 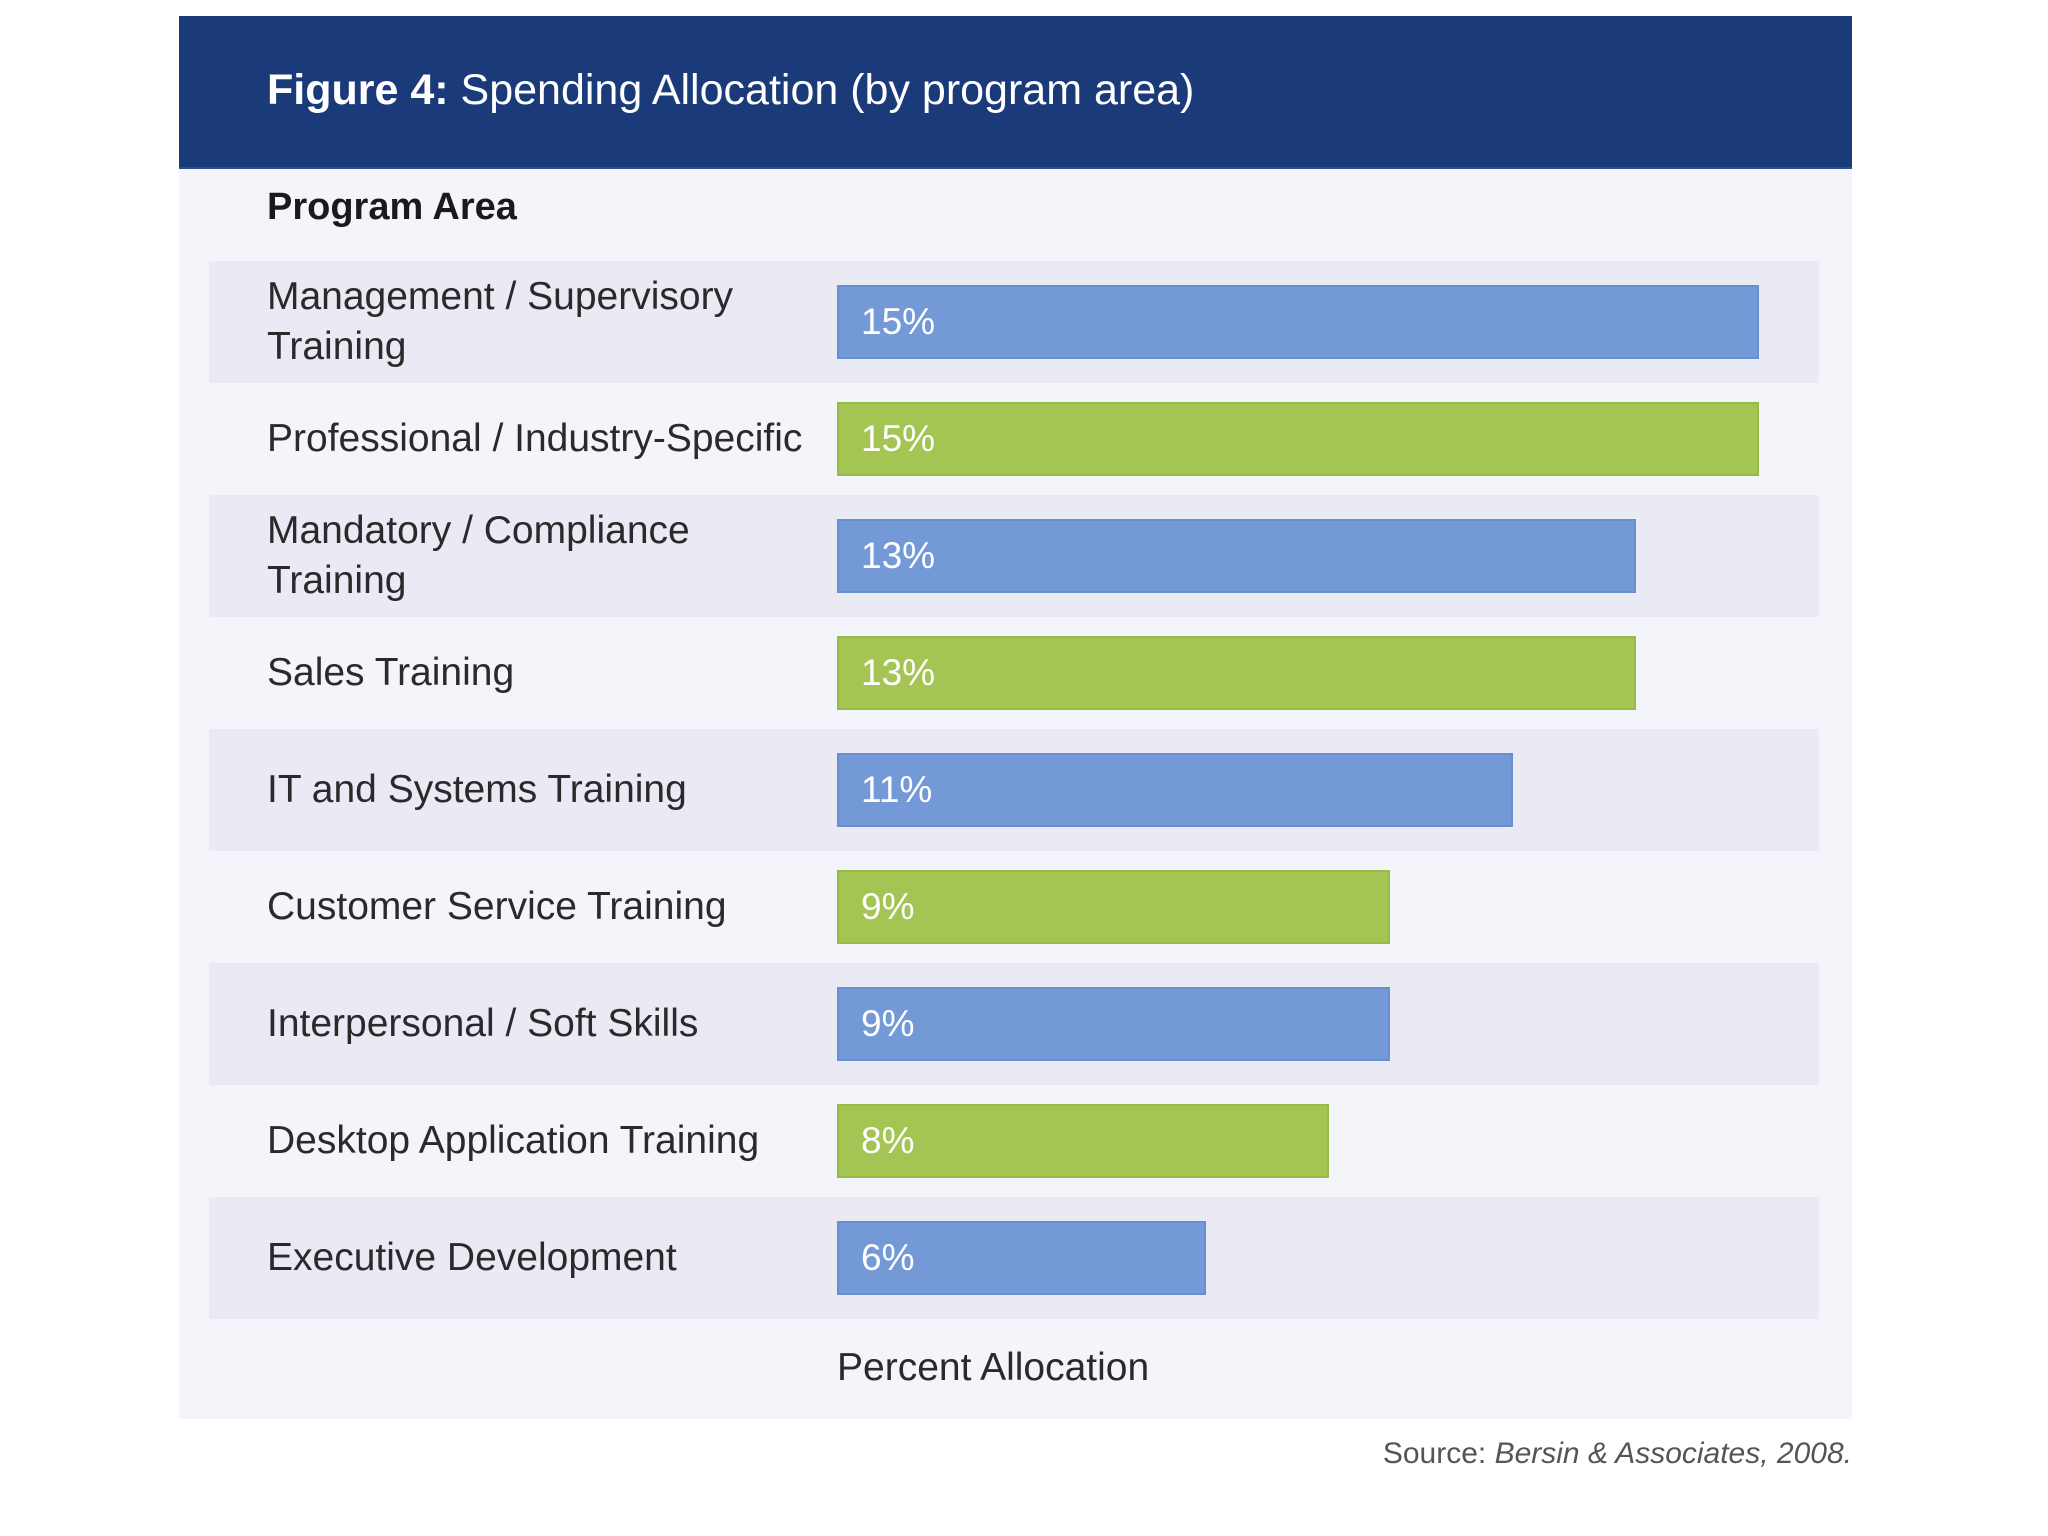 What do you see at coordinates (1673, 1453) in the screenshot?
I see `source-name: Bersin & Associates, 2008.` at bounding box center [1673, 1453].